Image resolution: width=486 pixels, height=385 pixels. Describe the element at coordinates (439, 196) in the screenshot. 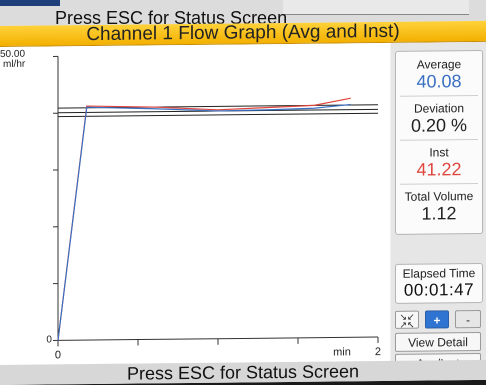

I see `total-volume-label: Total Volume` at that location.